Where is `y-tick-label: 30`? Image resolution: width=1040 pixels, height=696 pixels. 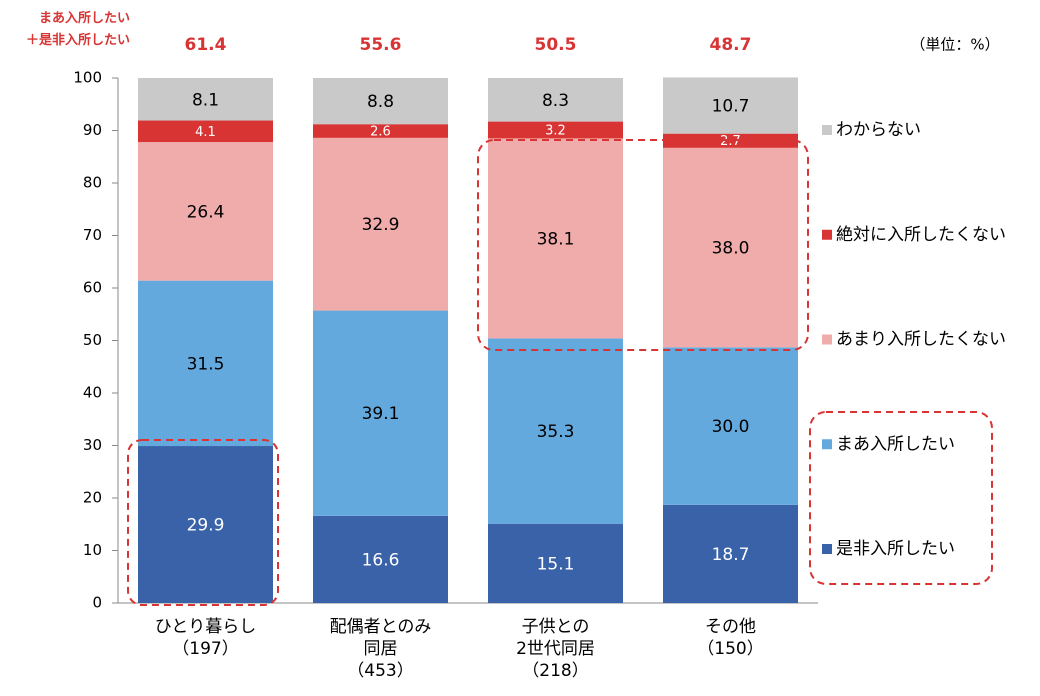
y-tick-label: 30 is located at coordinates (92, 445).